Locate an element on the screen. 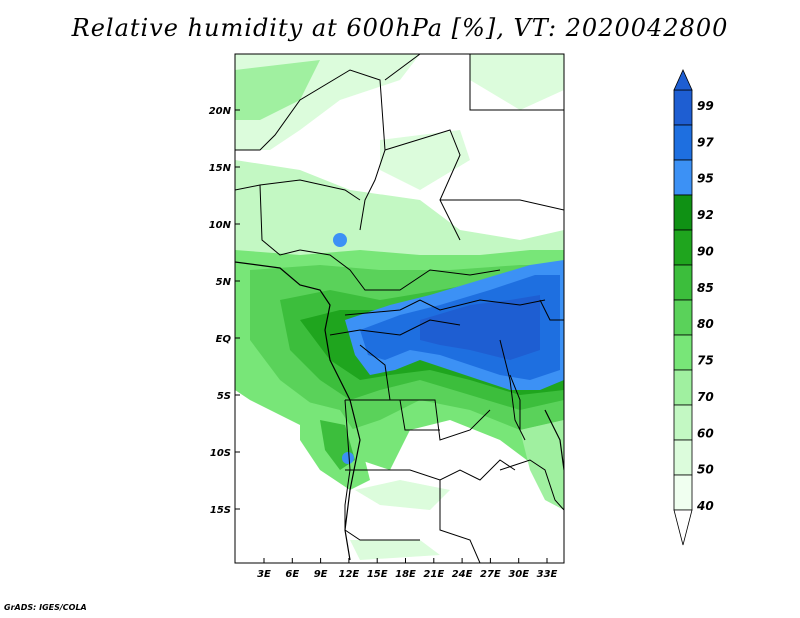 This screenshot has width=800, height=618. lon-label: 3E is located at coordinates (264, 574).